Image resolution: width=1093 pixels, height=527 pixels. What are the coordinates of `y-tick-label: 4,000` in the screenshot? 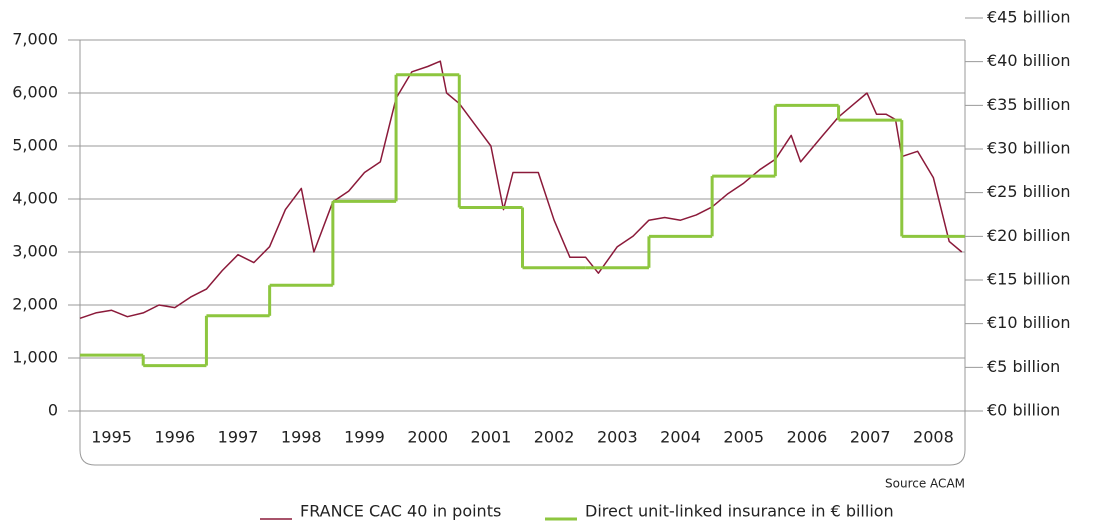 It's located at (35, 198).